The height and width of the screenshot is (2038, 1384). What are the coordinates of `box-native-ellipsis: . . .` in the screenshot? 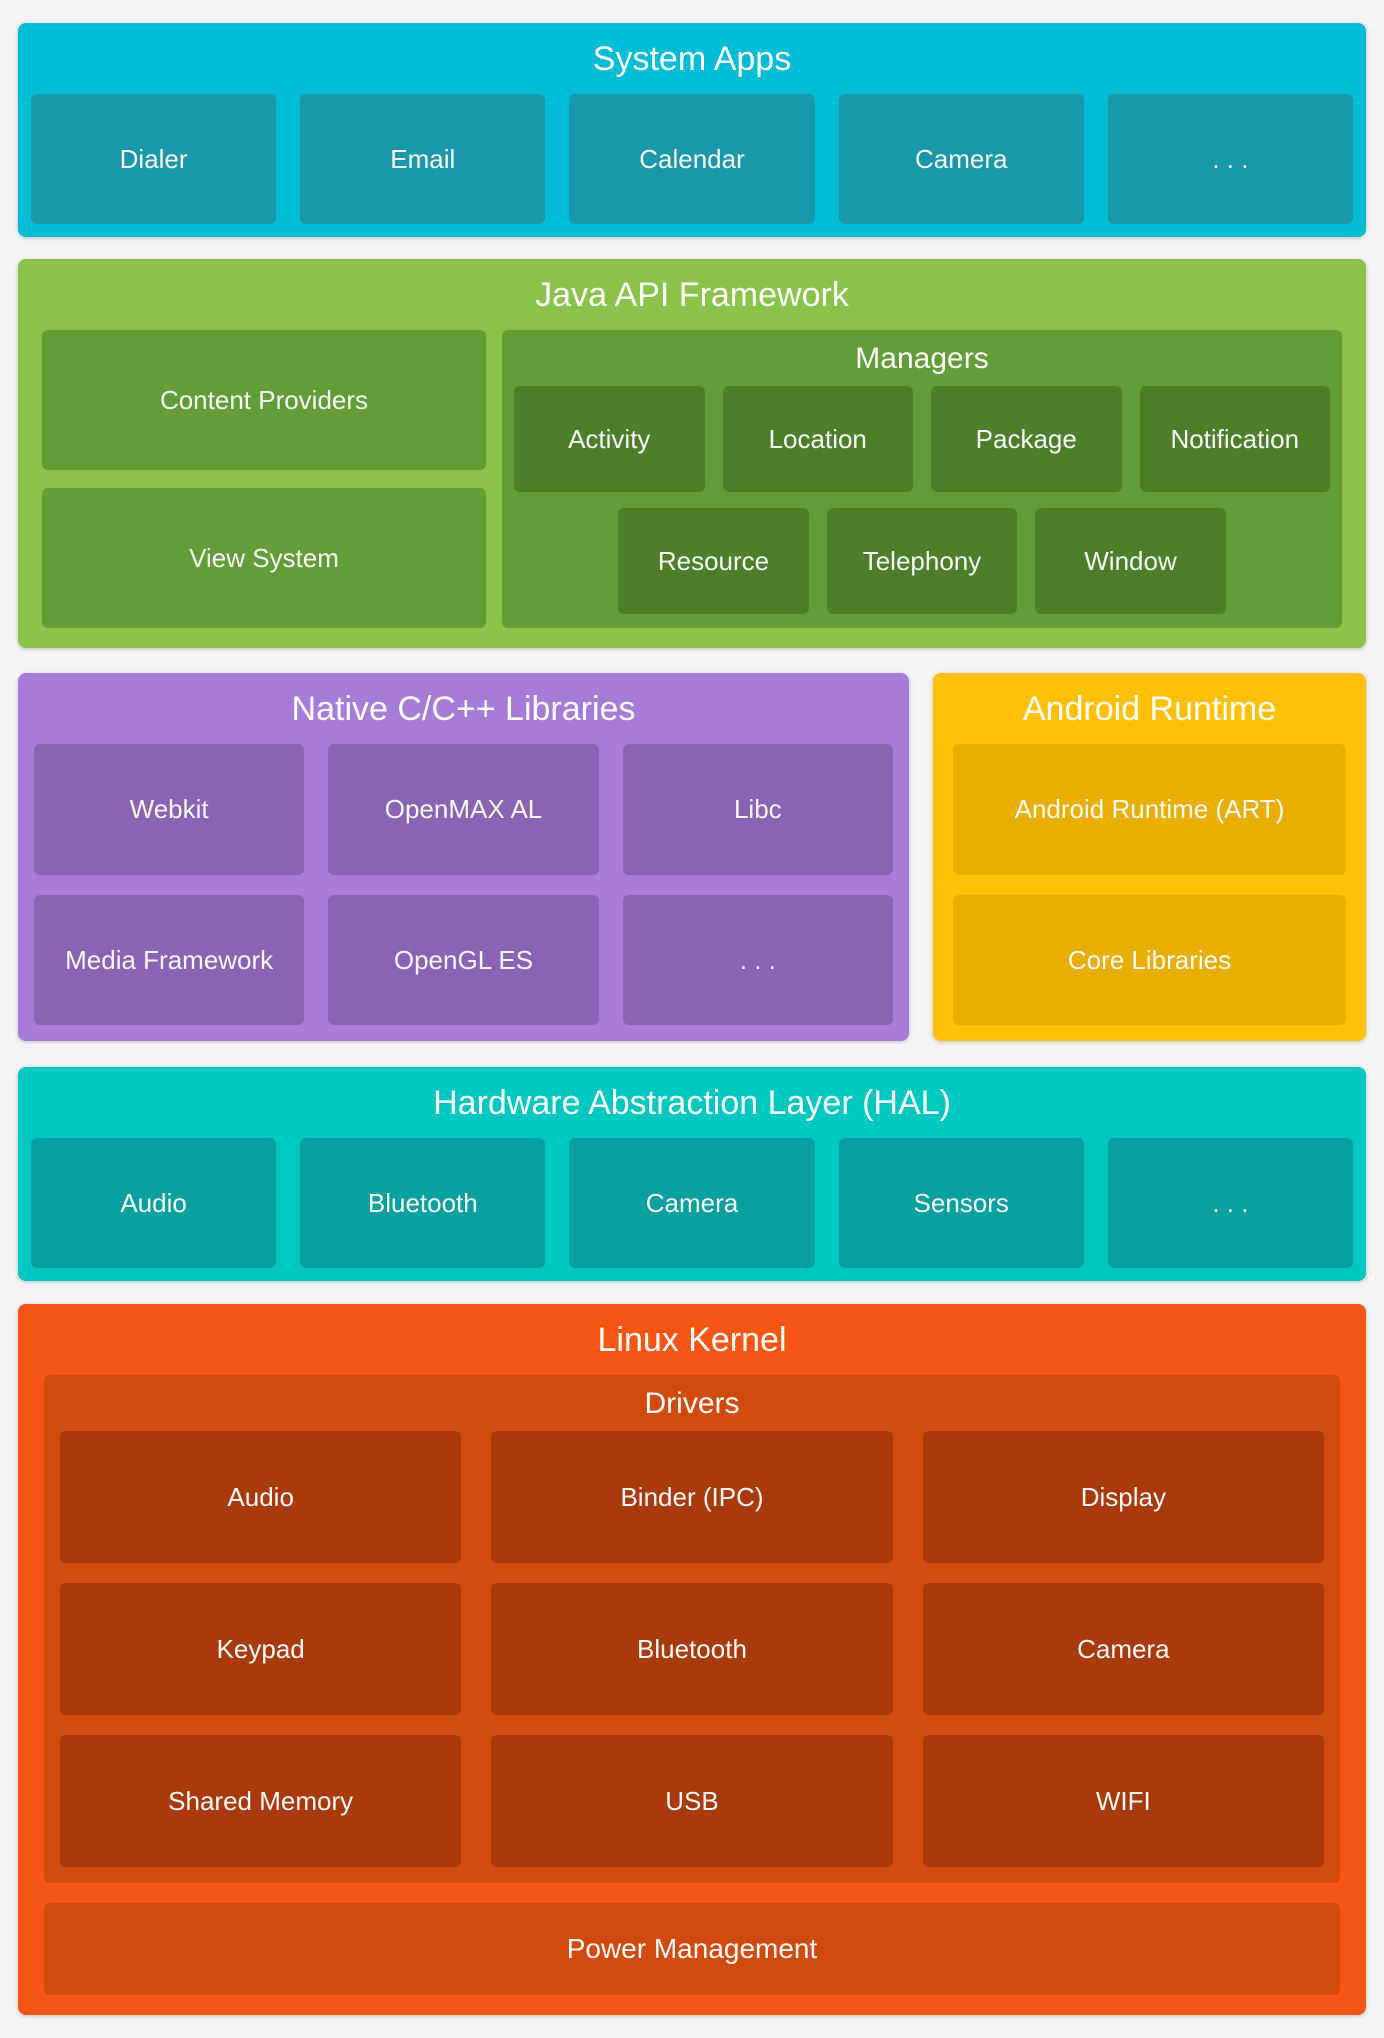 It's located at (757, 959).